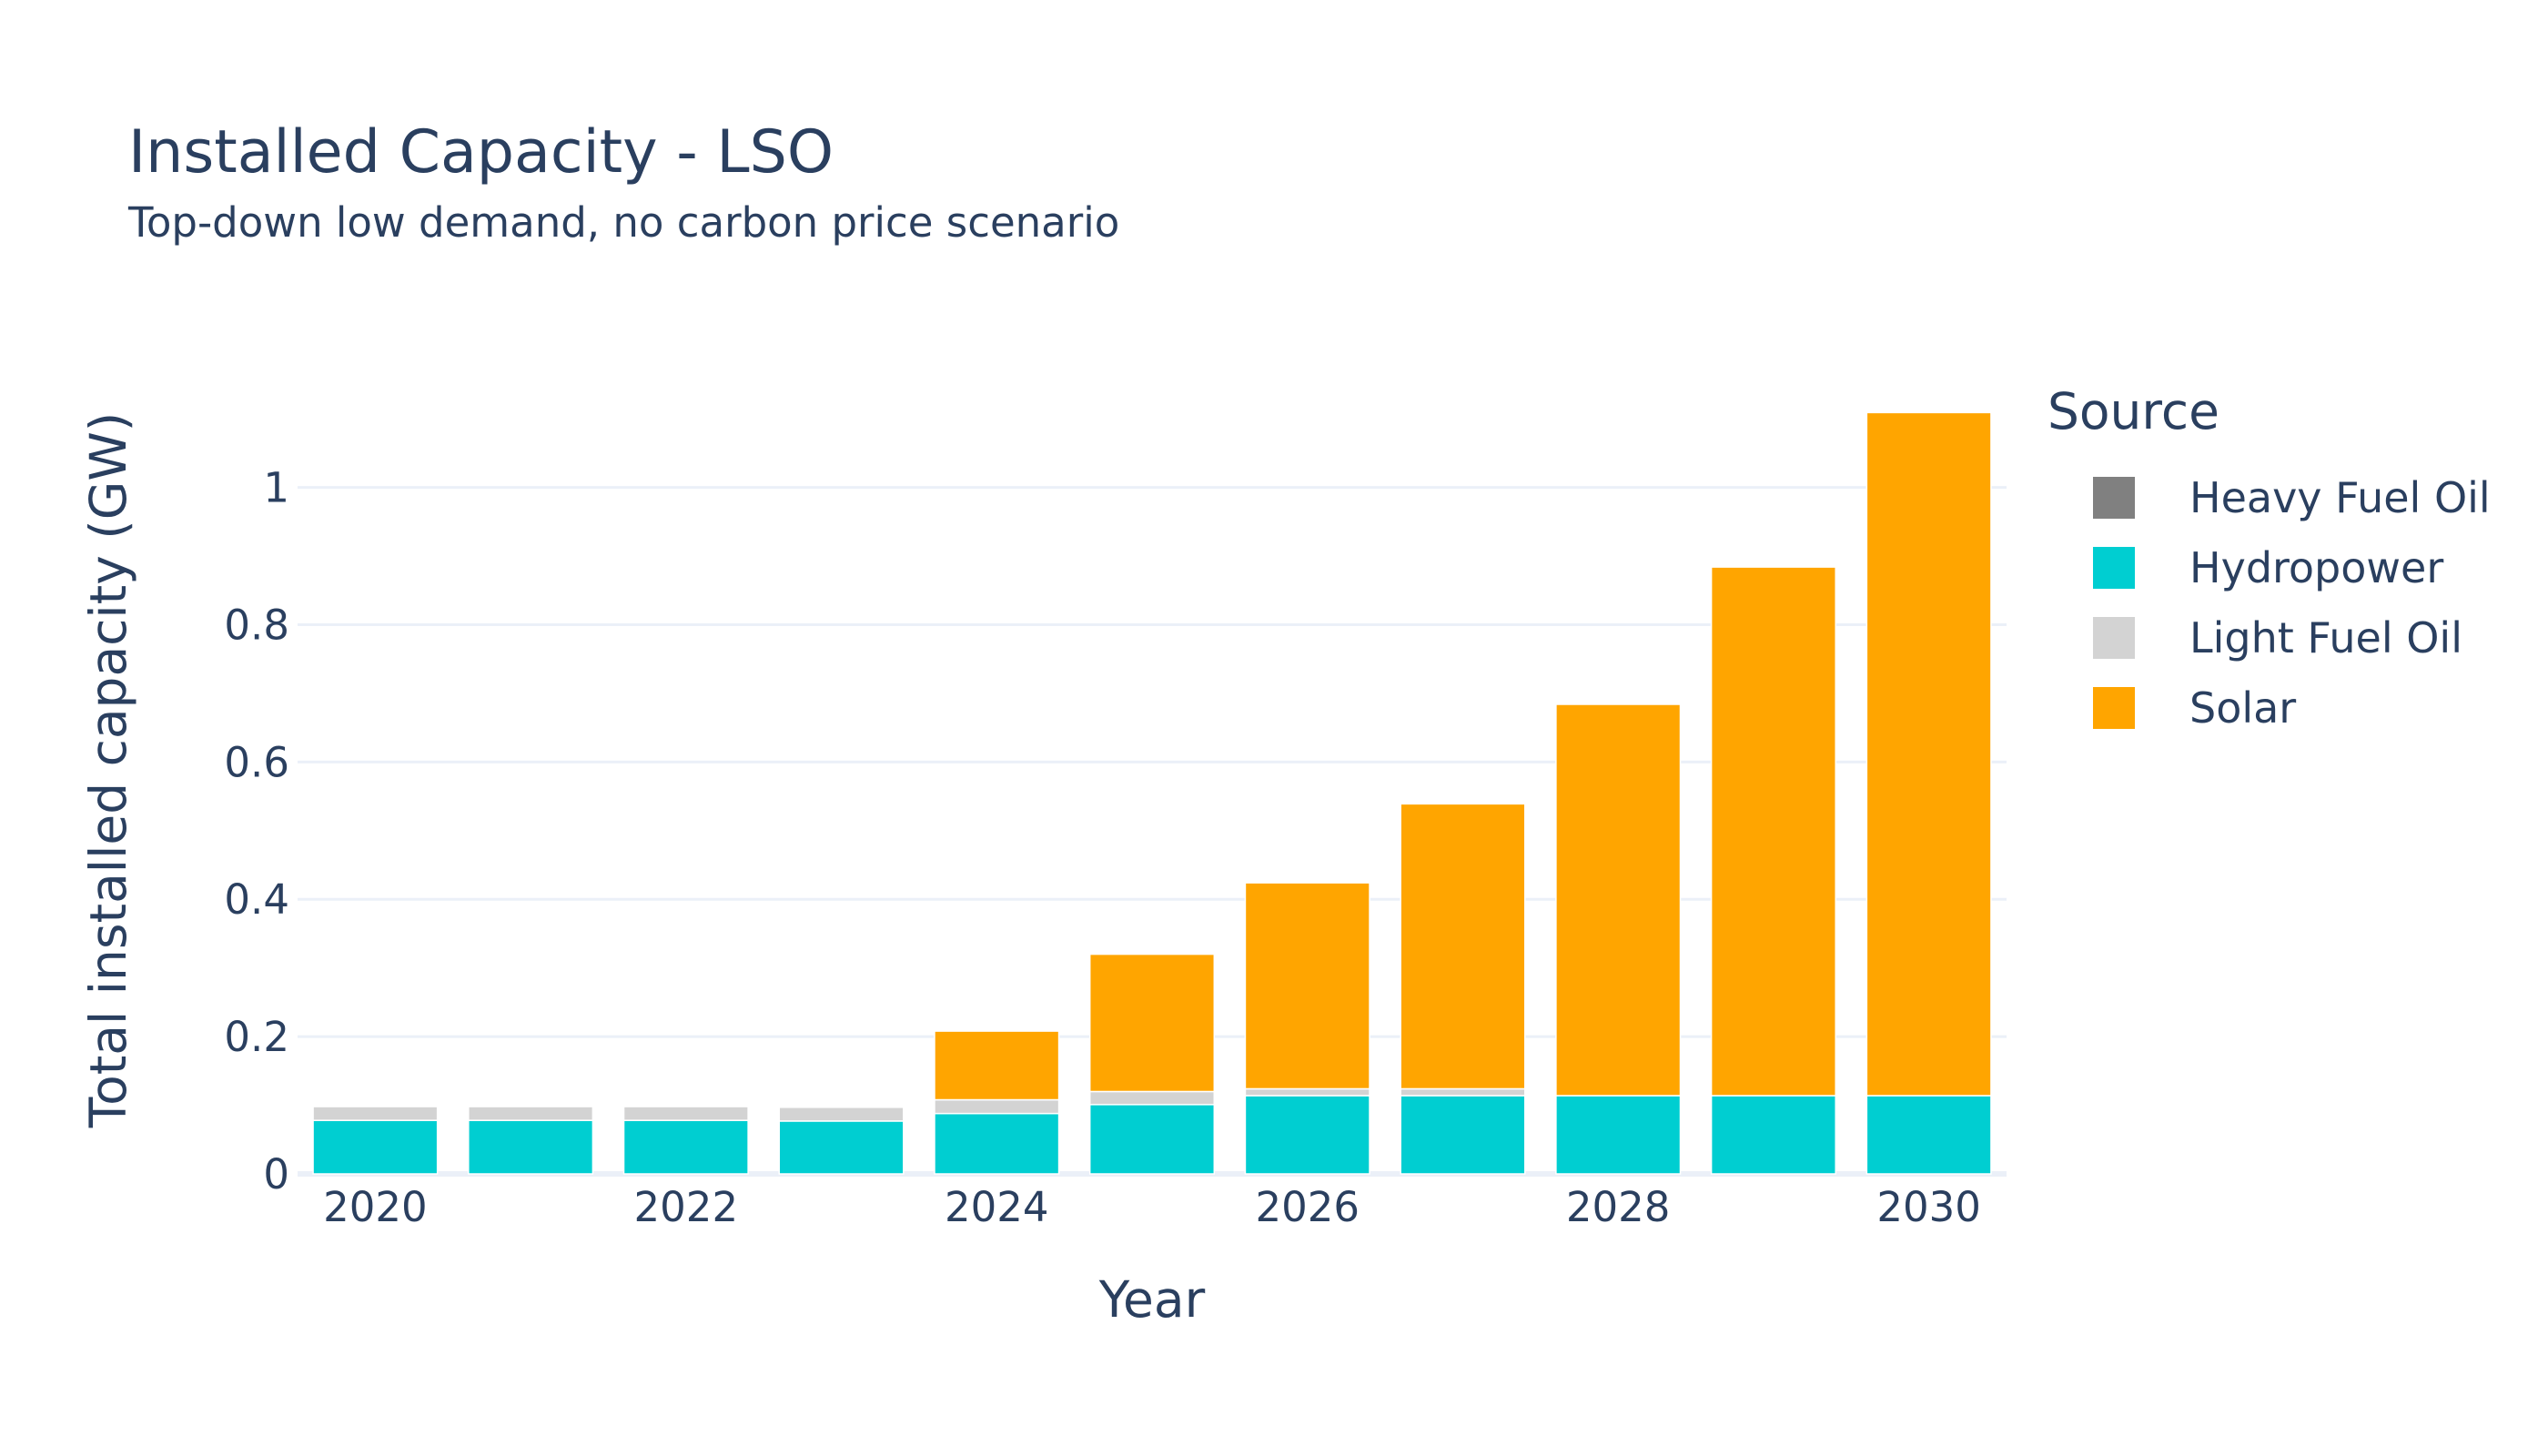  Describe the element at coordinates (1929, 754) in the screenshot. I see `bar-solar-2030` at that location.